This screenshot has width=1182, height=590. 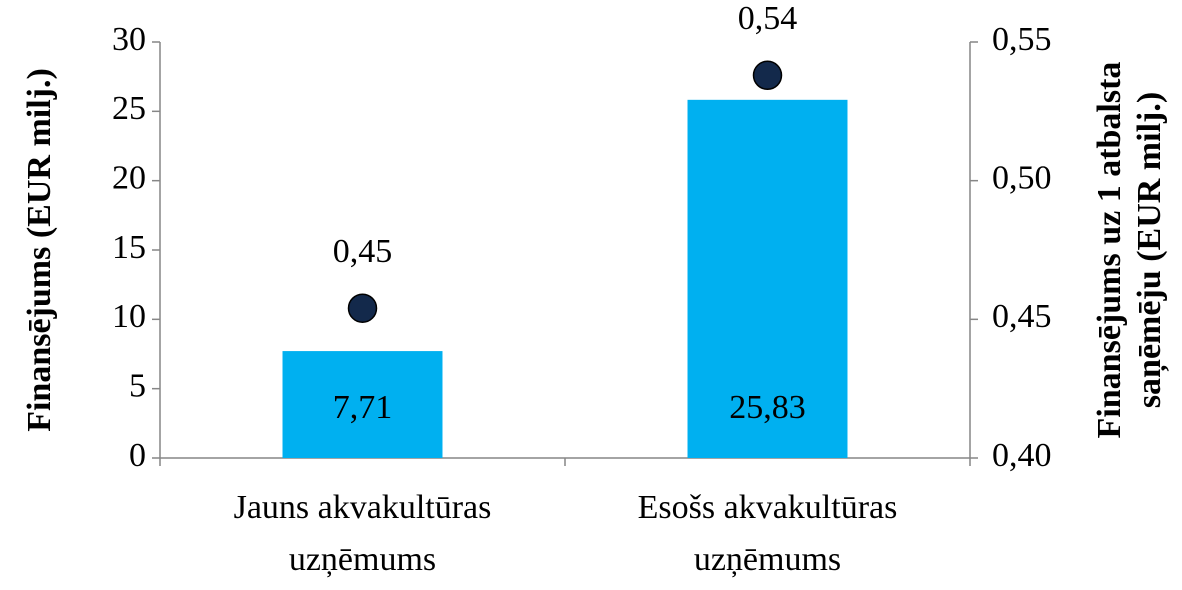 What do you see at coordinates (1022, 316) in the screenshot?
I see `y2-tick-label: 0,45` at bounding box center [1022, 316].